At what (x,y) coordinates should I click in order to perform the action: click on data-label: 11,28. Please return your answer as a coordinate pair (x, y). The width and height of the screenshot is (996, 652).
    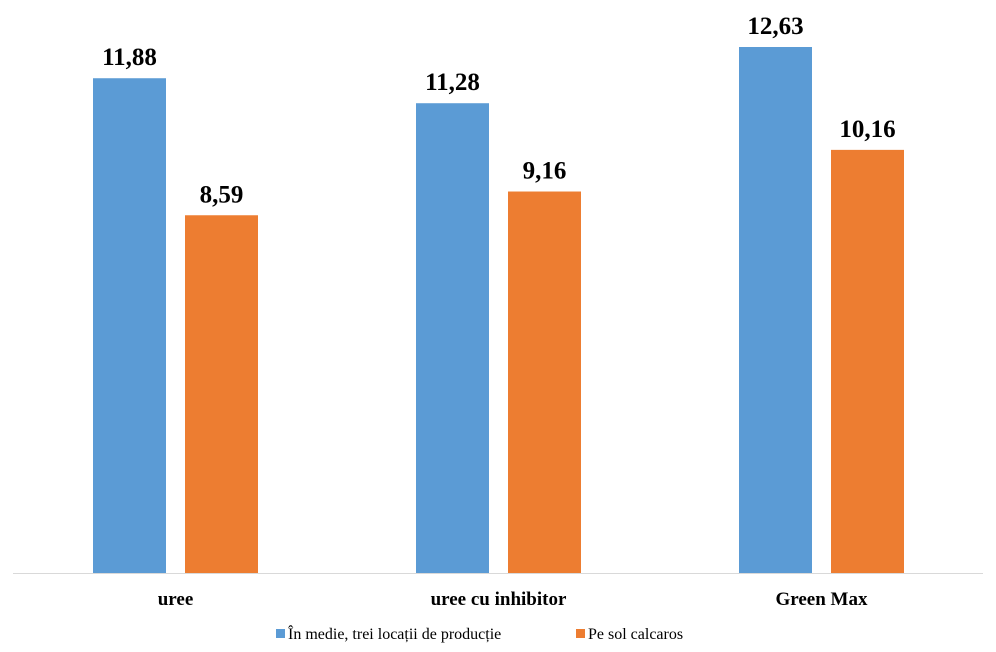
    Looking at the image, I should click on (452, 82).